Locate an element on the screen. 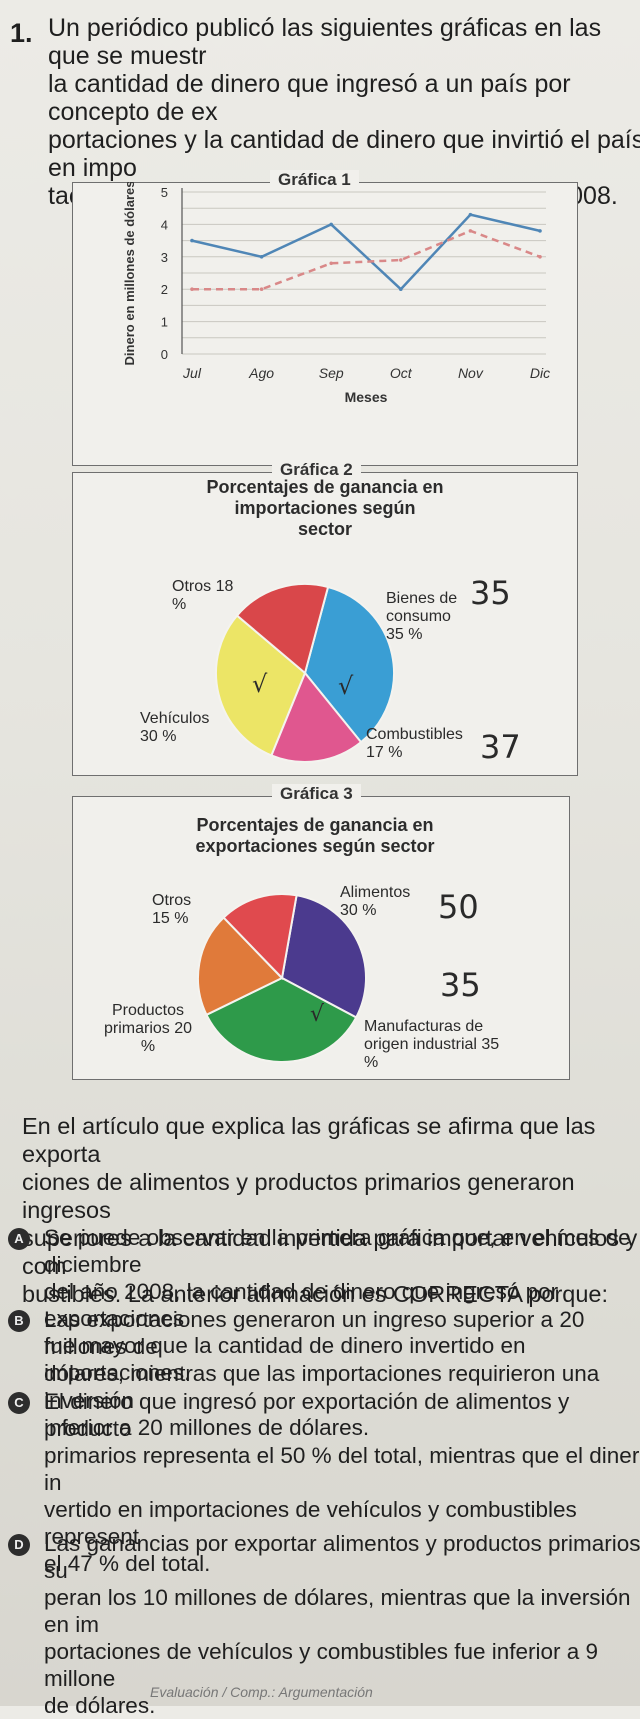  x-tick-label: Oct is located at coordinates (401, 373).